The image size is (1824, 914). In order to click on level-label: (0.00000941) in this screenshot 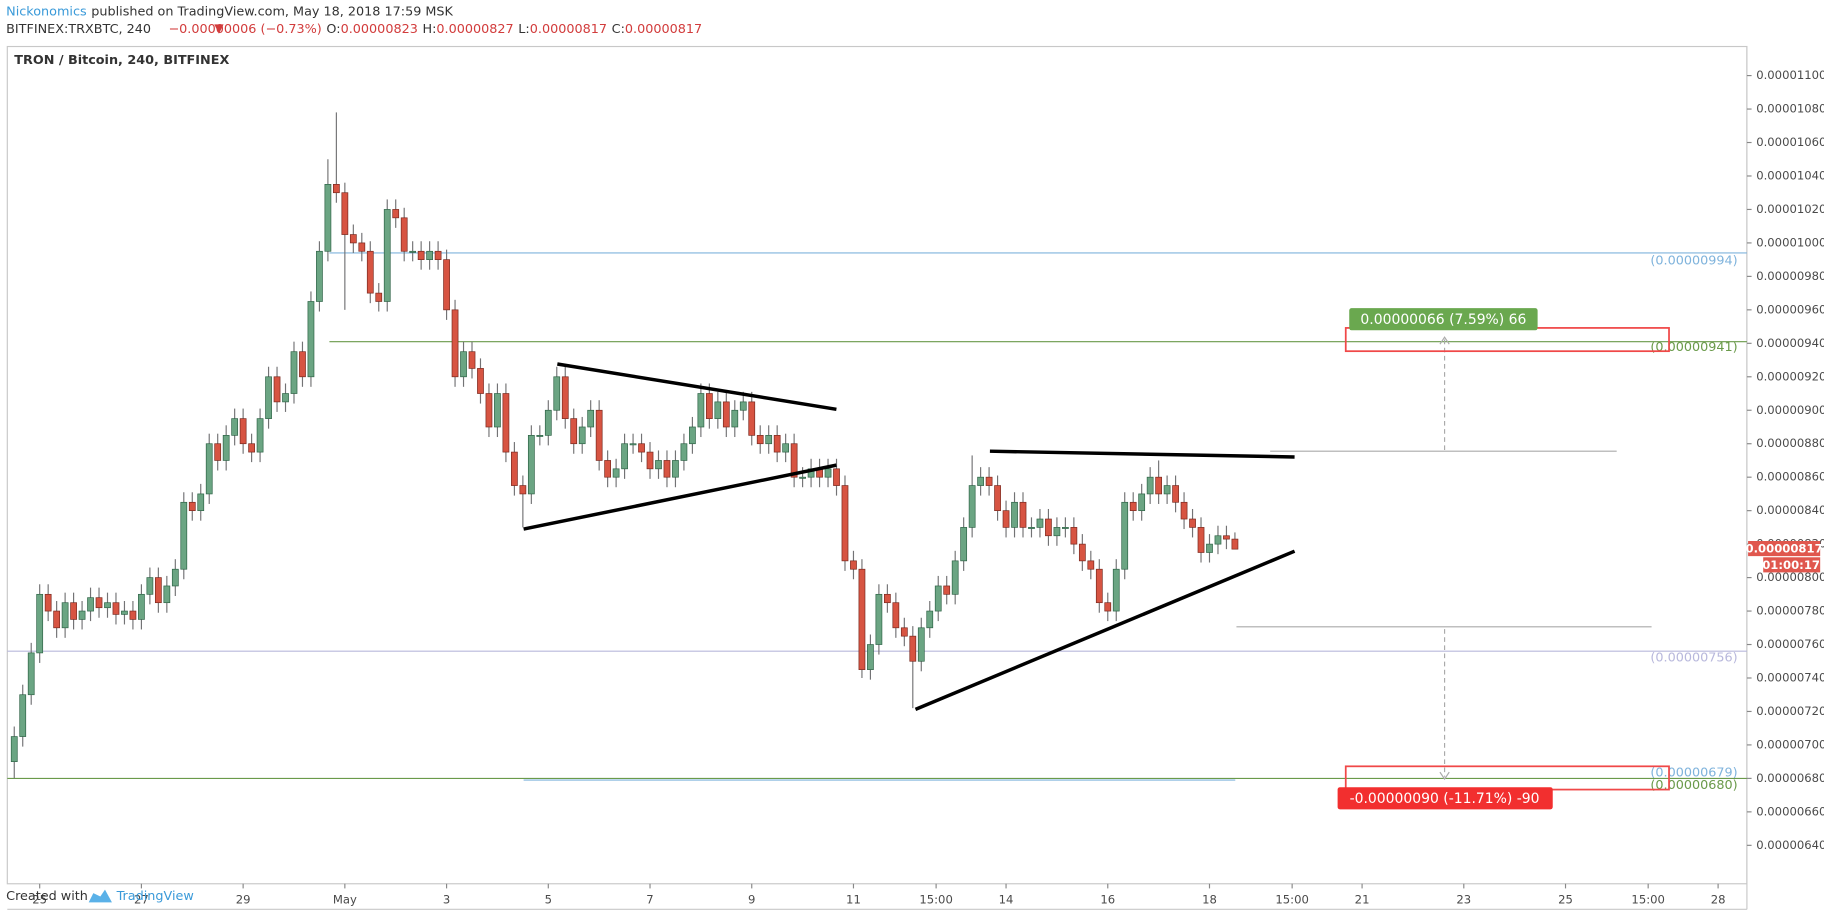, I will do `click(1693, 347)`.